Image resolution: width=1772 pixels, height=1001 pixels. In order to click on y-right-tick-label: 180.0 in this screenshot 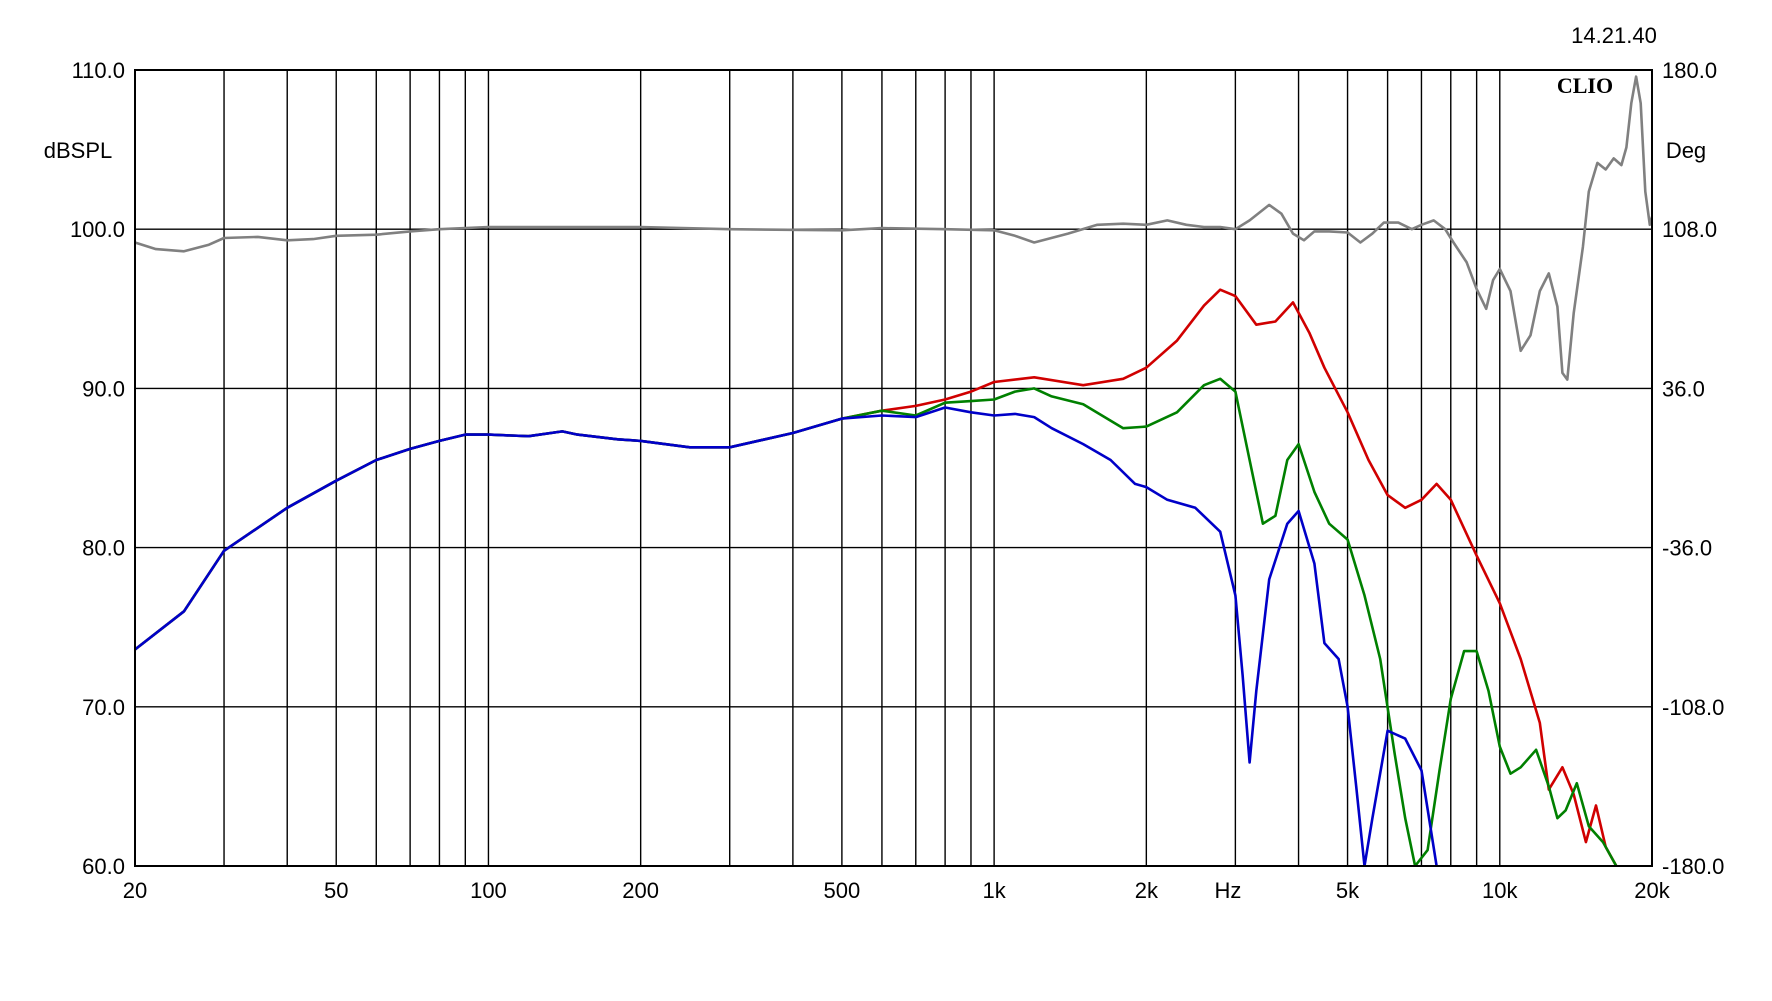, I will do `click(1689, 70)`.